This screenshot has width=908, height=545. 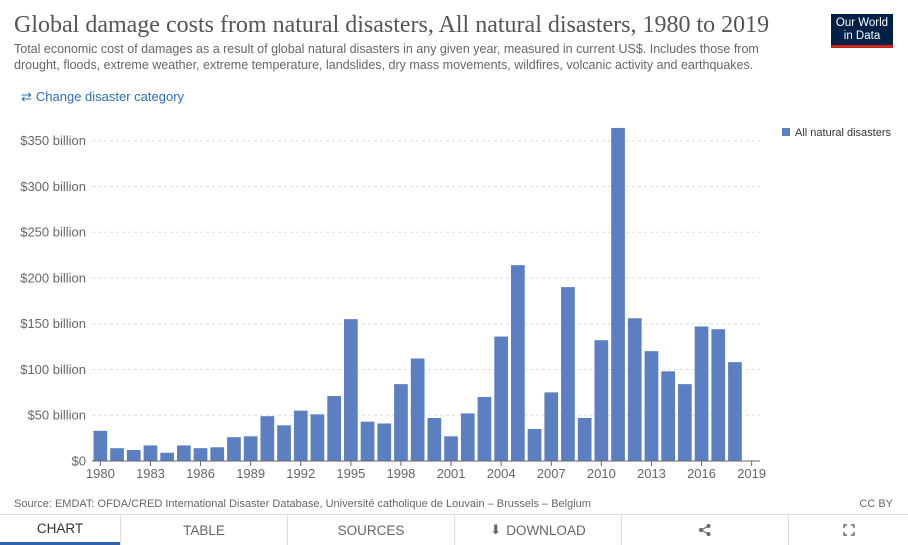 What do you see at coordinates (862, 23) in the screenshot?
I see `logo-line-1: Our World` at bounding box center [862, 23].